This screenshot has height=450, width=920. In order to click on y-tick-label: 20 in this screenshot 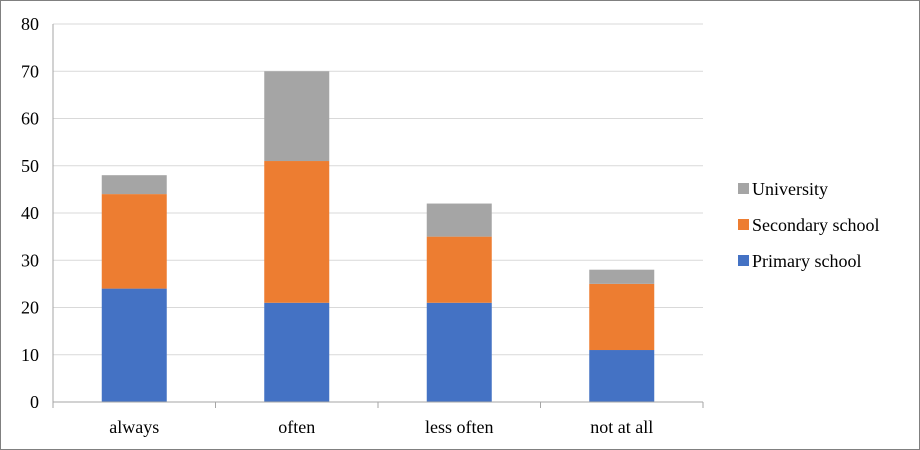, I will do `click(30, 308)`.